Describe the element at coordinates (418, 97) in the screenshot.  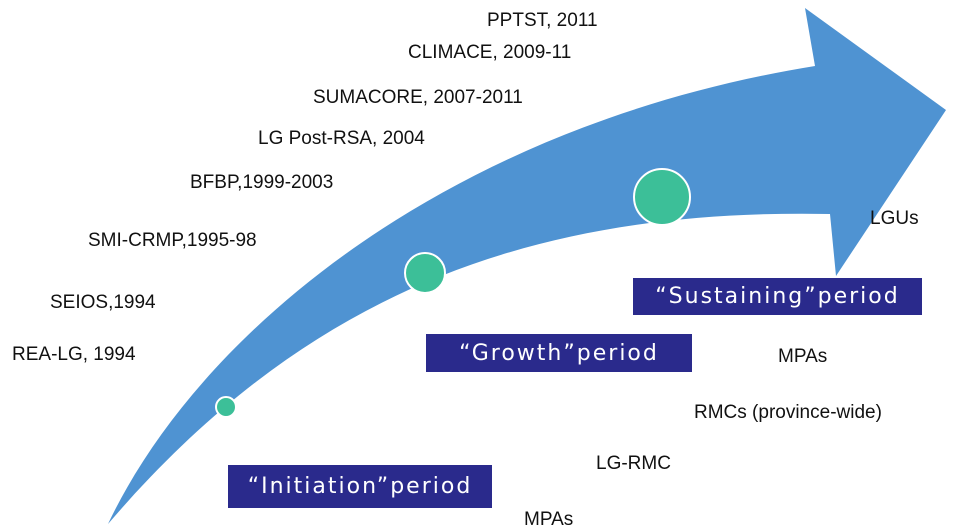
I see `program-label: SUMACORE, 2007-2011` at that location.